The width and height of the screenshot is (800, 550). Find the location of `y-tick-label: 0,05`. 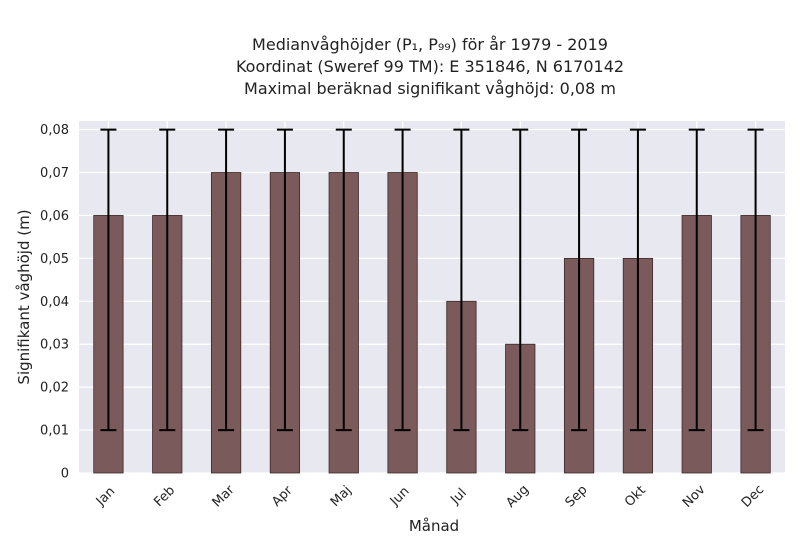

y-tick-label: 0,05 is located at coordinates (54, 259).